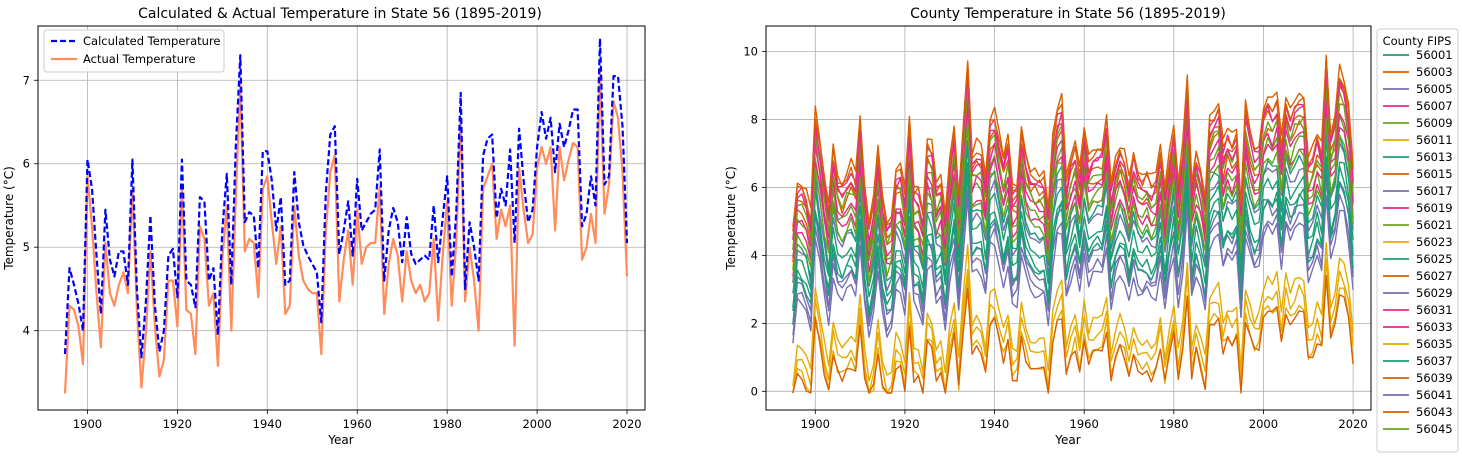 Image resolution: width=1462 pixels, height=457 pixels. What do you see at coordinates (152, 41) in the screenshot?
I see `legend-calculated-label: Calculated Temperature` at bounding box center [152, 41].